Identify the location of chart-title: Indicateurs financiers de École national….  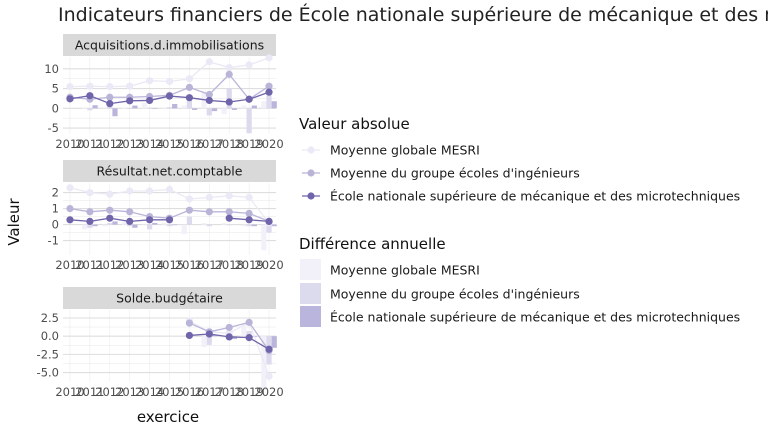
(413, 14).